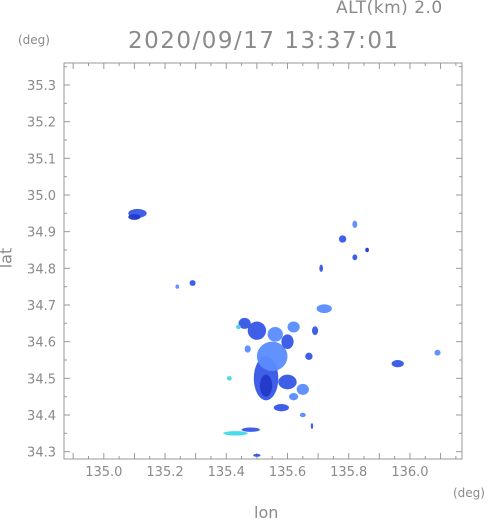 The image size is (491, 522). What do you see at coordinates (409, 472) in the screenshot?
I see `x-tick-label: 136.0` at bounding box center [409, 472].